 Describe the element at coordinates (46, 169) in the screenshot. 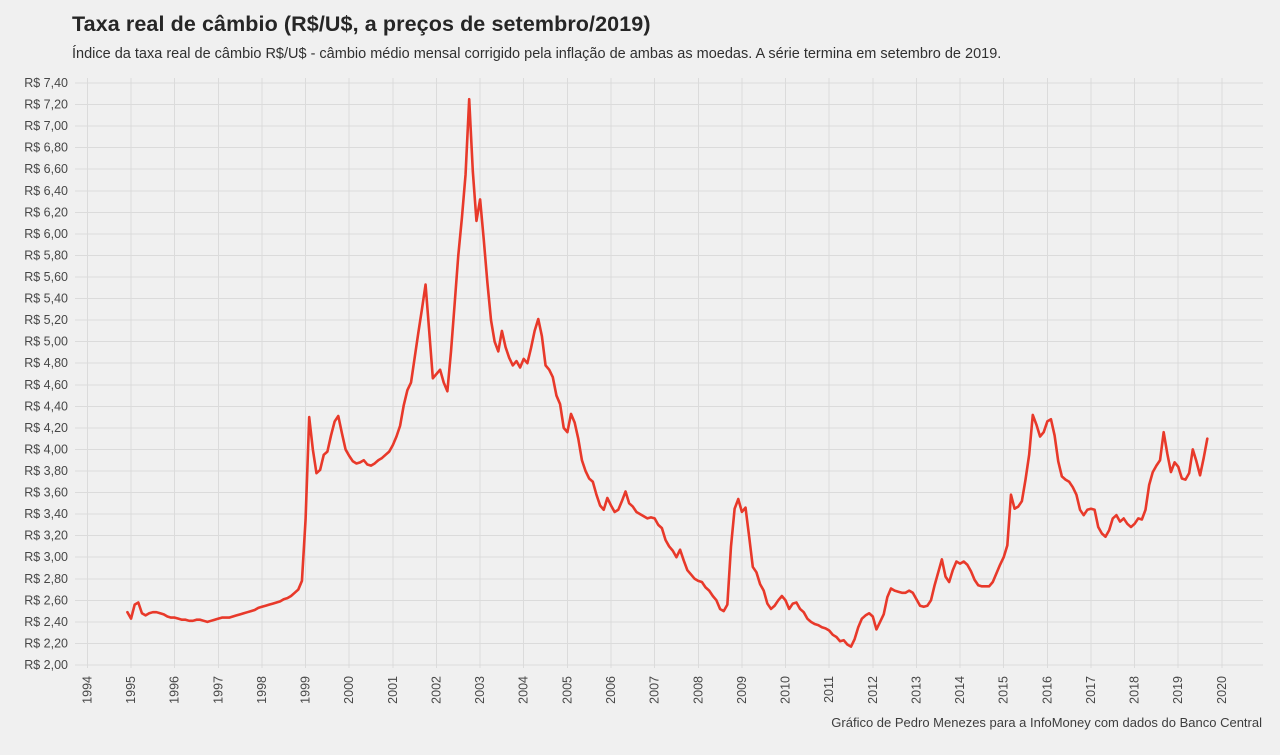

I see `y-tick-label: R$ 6,60` at that location.